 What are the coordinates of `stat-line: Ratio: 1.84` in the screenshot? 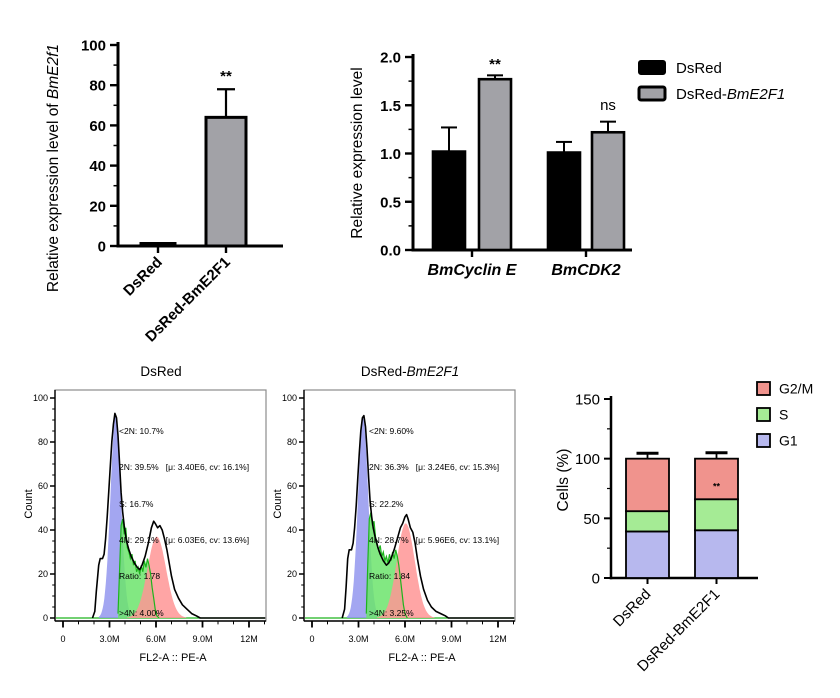 It's located at (390, 576).